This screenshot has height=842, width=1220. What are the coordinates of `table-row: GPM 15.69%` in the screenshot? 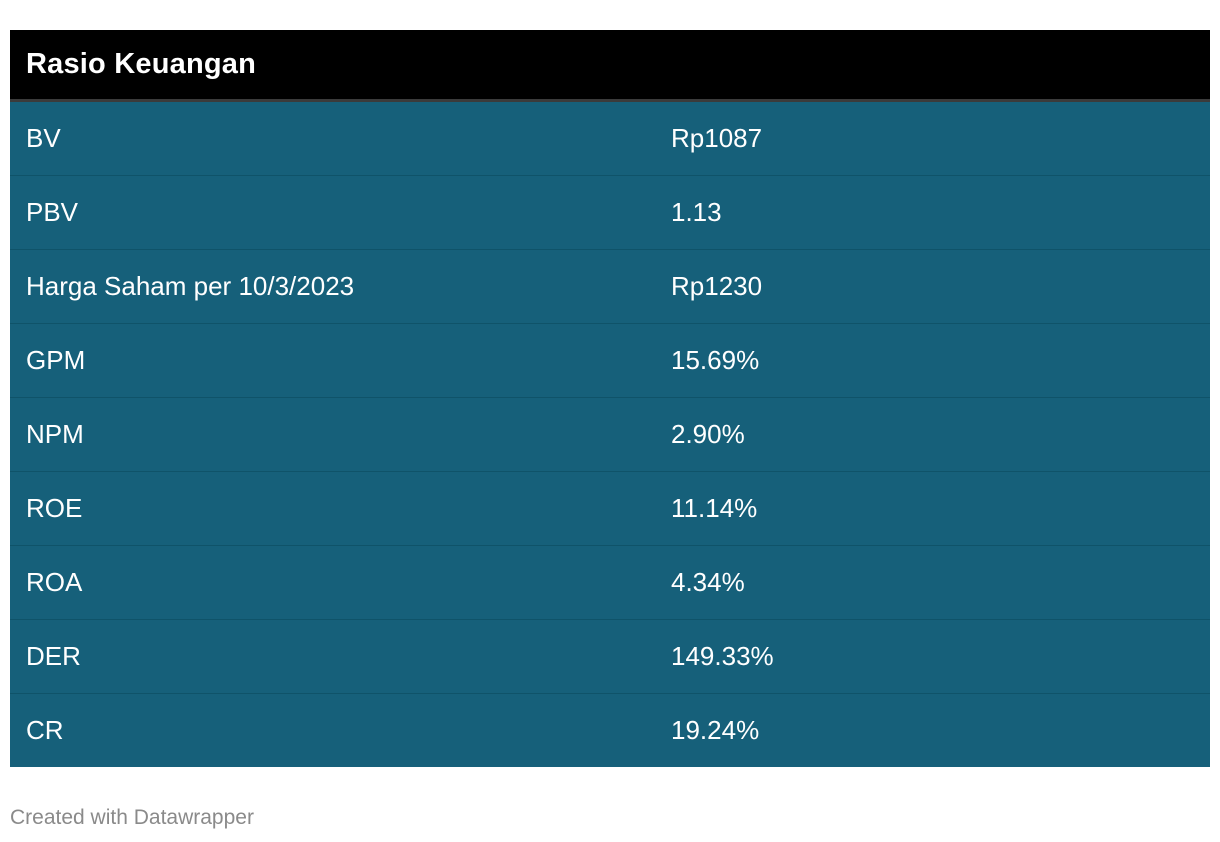 It's located at (610, 360).